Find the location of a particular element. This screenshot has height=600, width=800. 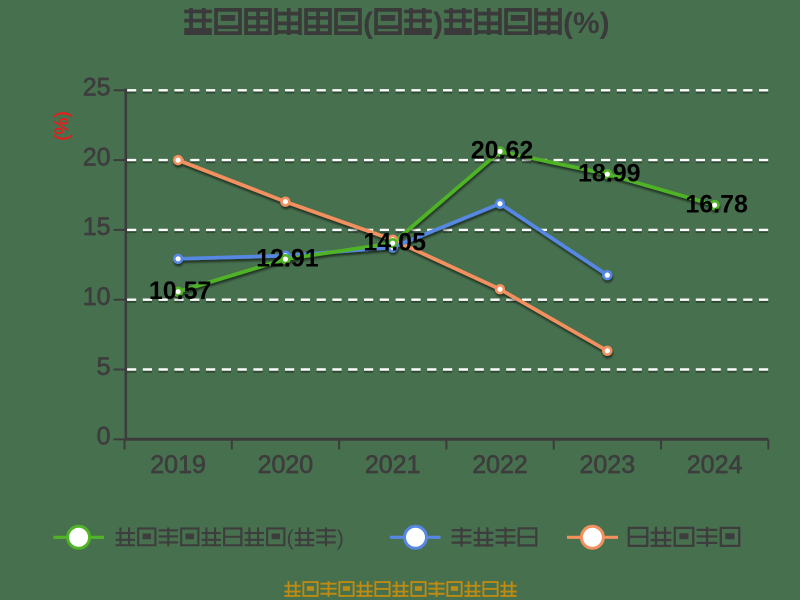

svg-text: 12.91 is located at coordinates (287, 258).